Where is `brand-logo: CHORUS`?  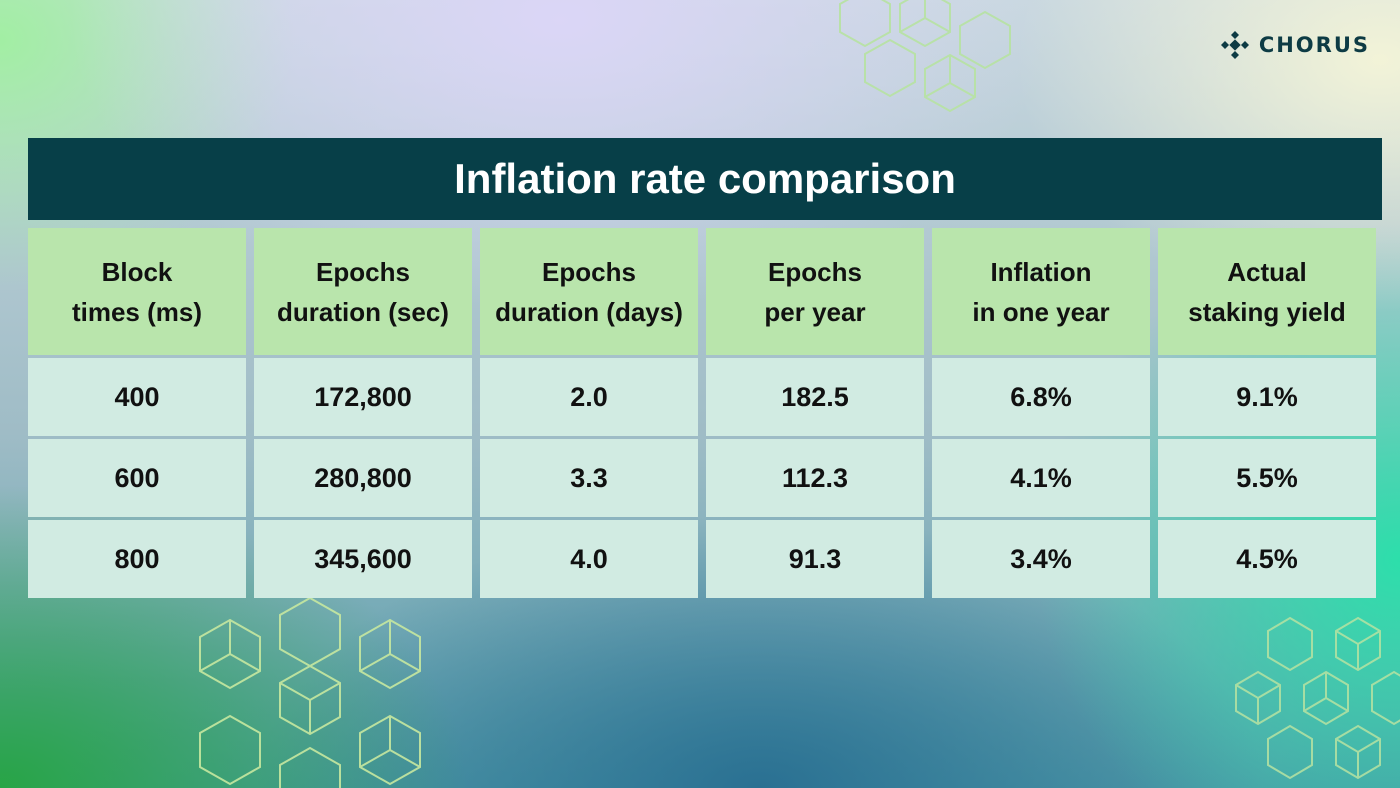 brand-logo: CHORUS is located at coordinates (1295, 45).